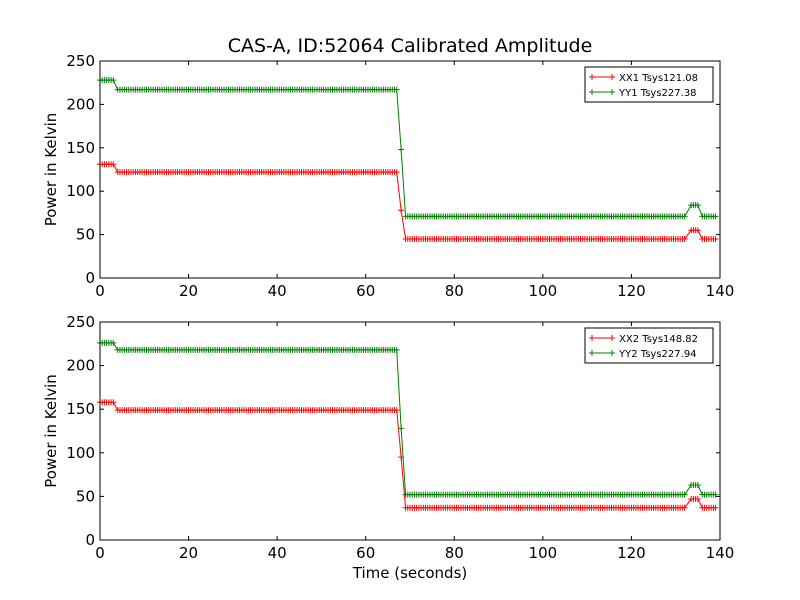 The height and width of the screenshot is (600, 800). I want to click on chart-title: CAS-A, ID:52064 Calibrated Amplitude, so click(410, 46).